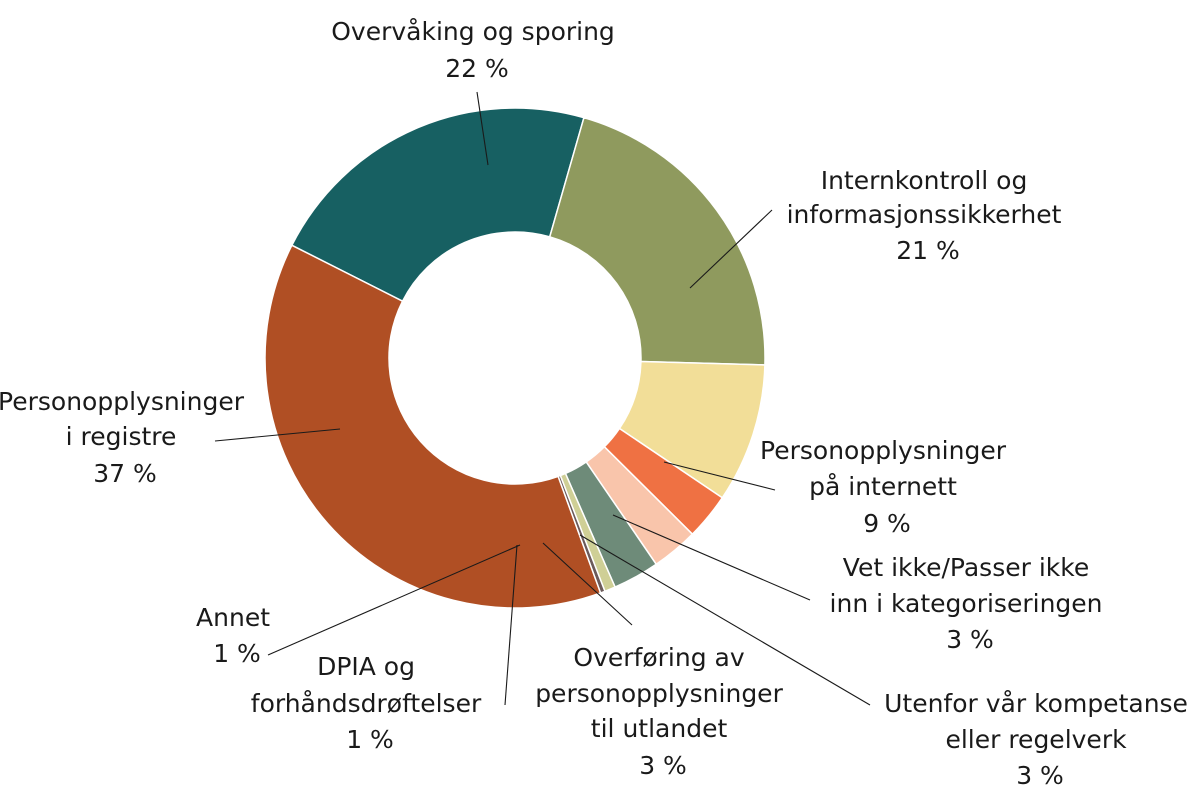  Describe the element at coordinates (237, 635) in the screenshot. I see `label-annet: Annet 1 %` at that location.